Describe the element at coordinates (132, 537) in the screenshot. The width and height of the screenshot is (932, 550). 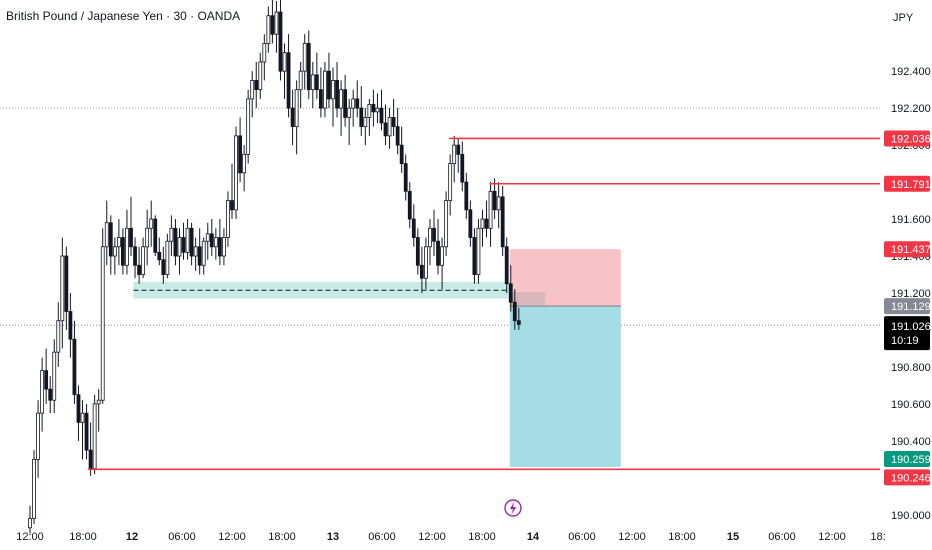
I see `x-tick-label: 12` at that location.